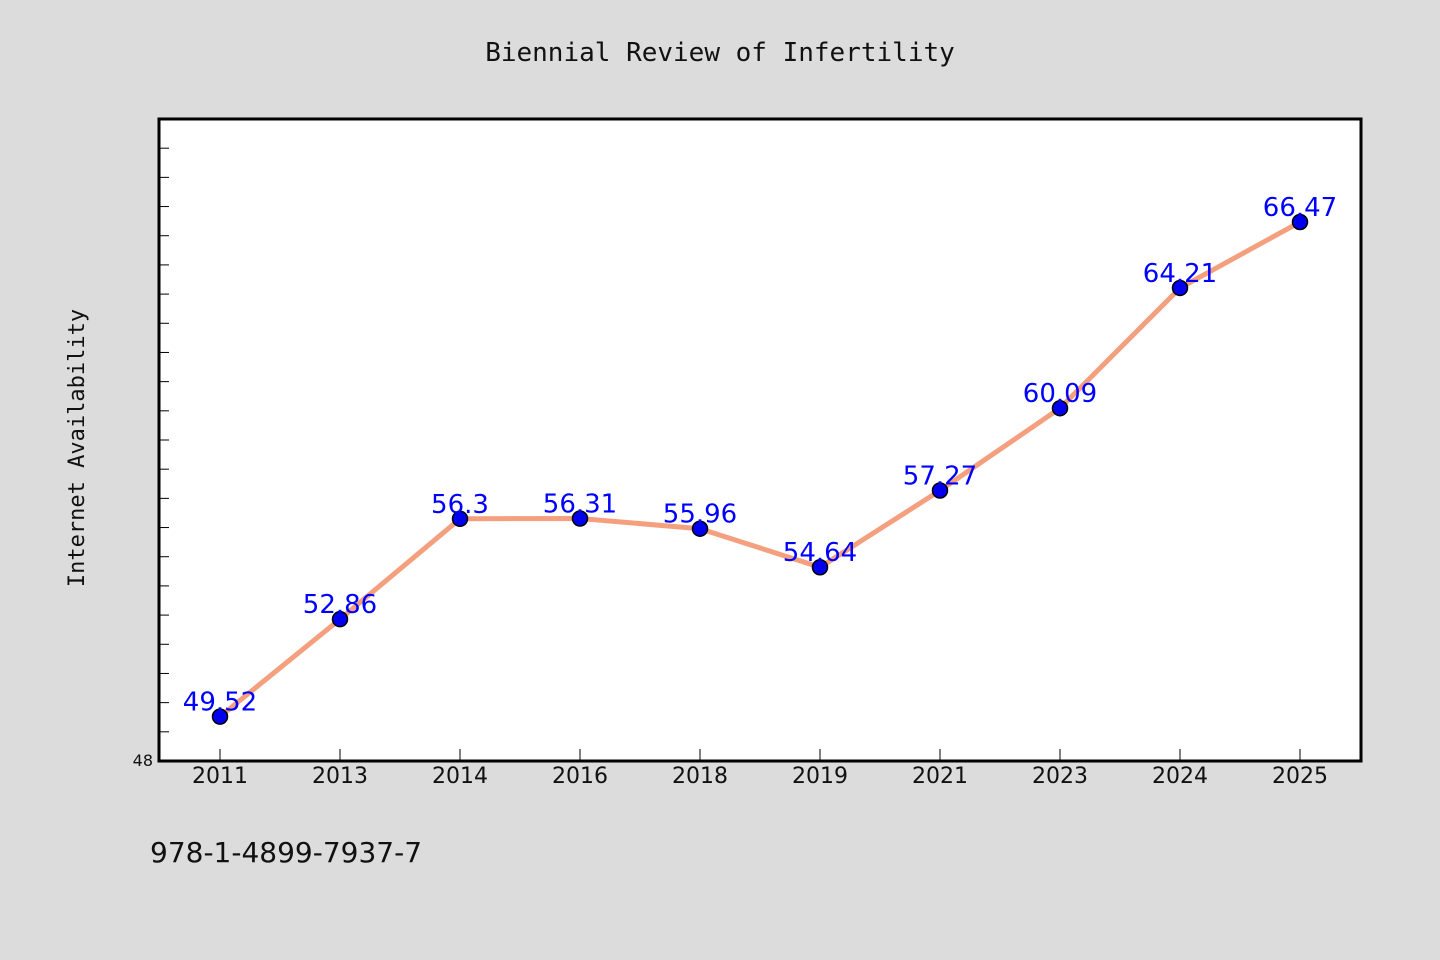 This screenshot has height=960, width=1440. I want to click on x-tick-label: 2016, so click(580, 776).